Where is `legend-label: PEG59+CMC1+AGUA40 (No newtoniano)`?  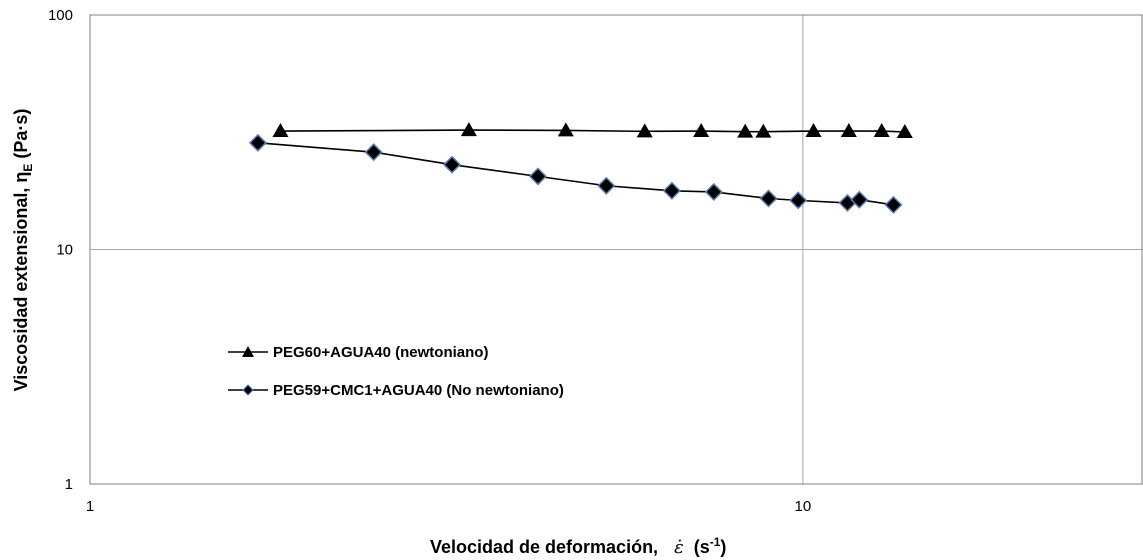 legend-label: PEG59+CMC1+AGUA40 (No newtoniano) is located at coordinates (418, 390).